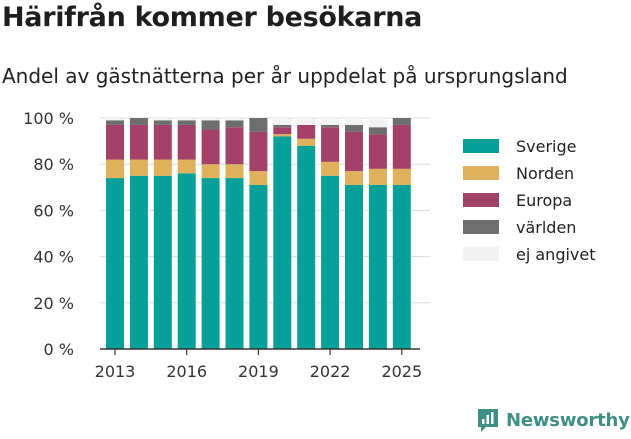  Describe the element at coordinates (53, 257) in the screenshot. I see `y-tick-label: 40 %` at that location.